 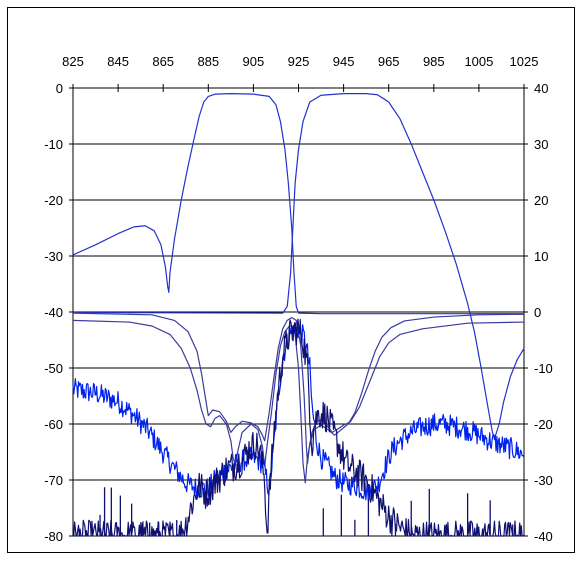 I want to click on x-tick-label: 885, so click(x=208, y=61).